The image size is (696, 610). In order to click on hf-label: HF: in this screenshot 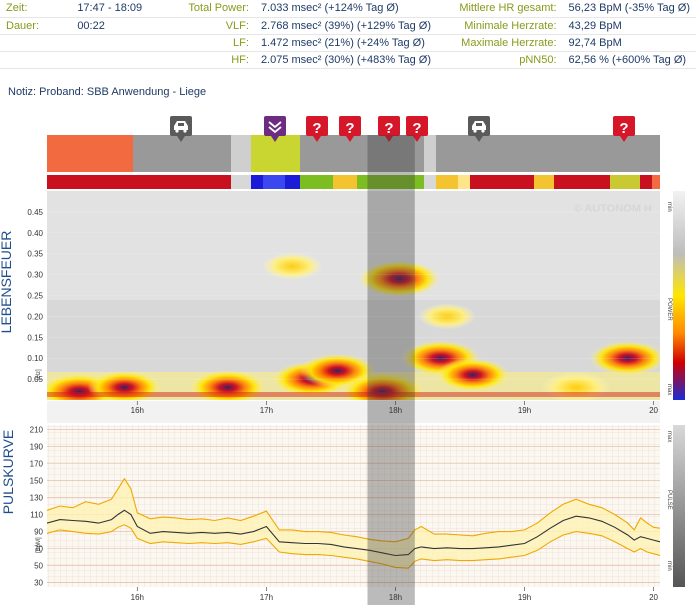, I will do `click(218, 60)`.